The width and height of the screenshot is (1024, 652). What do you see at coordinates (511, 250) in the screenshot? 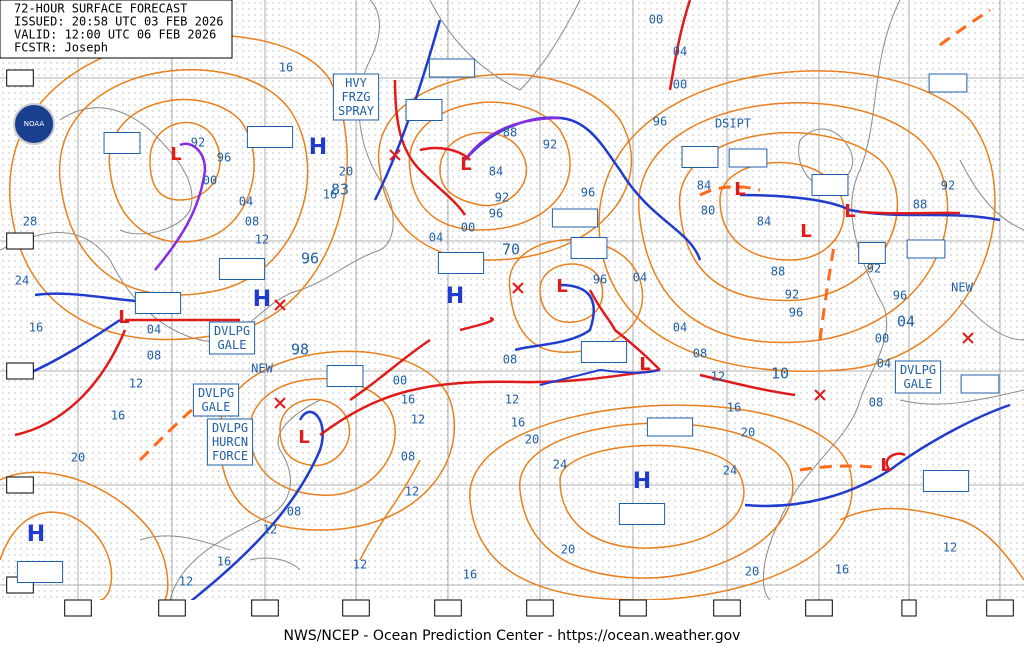
I see `pressure-label: 70` at bounding box center [511, 250].